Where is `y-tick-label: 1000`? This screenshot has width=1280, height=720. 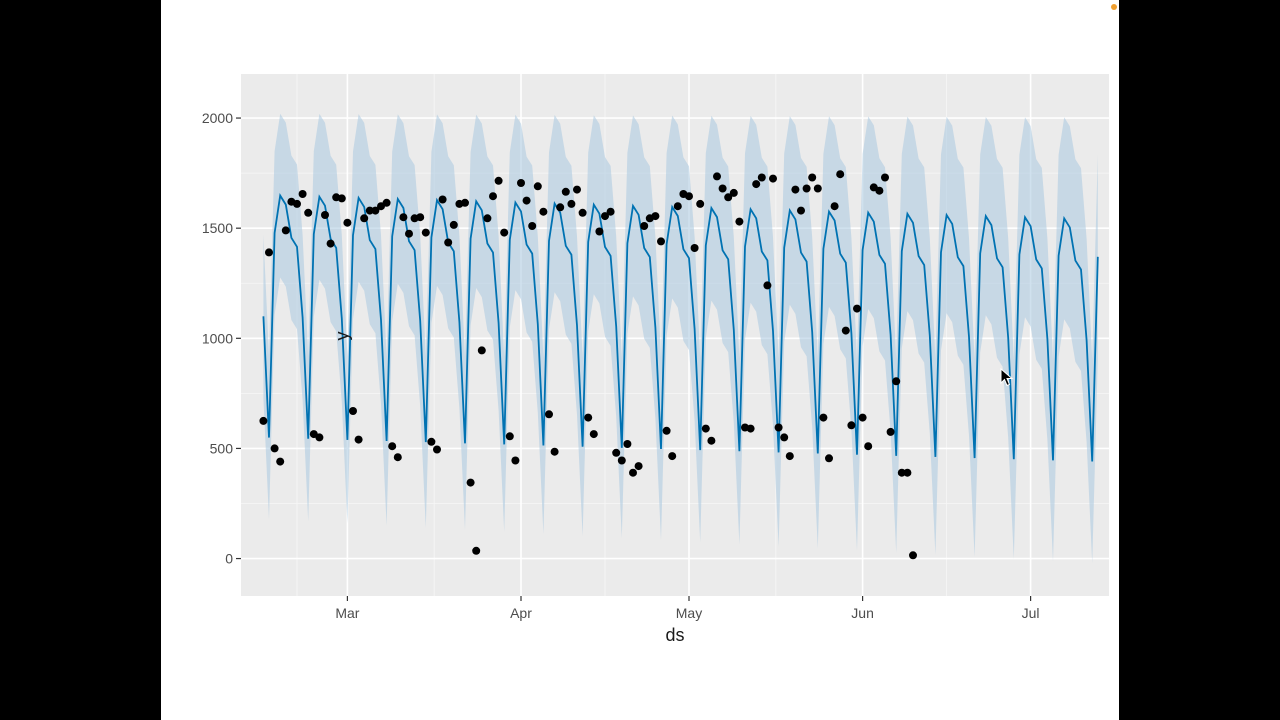 y-tick-label: 1000 is located at coordinates (217, 338).